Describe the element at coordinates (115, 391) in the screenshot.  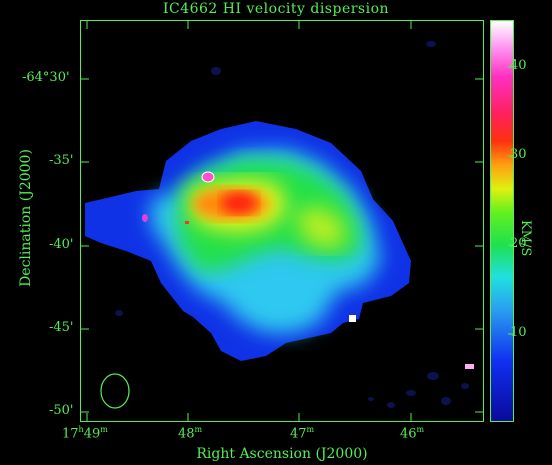
I see `beam-ellipse` at that location.